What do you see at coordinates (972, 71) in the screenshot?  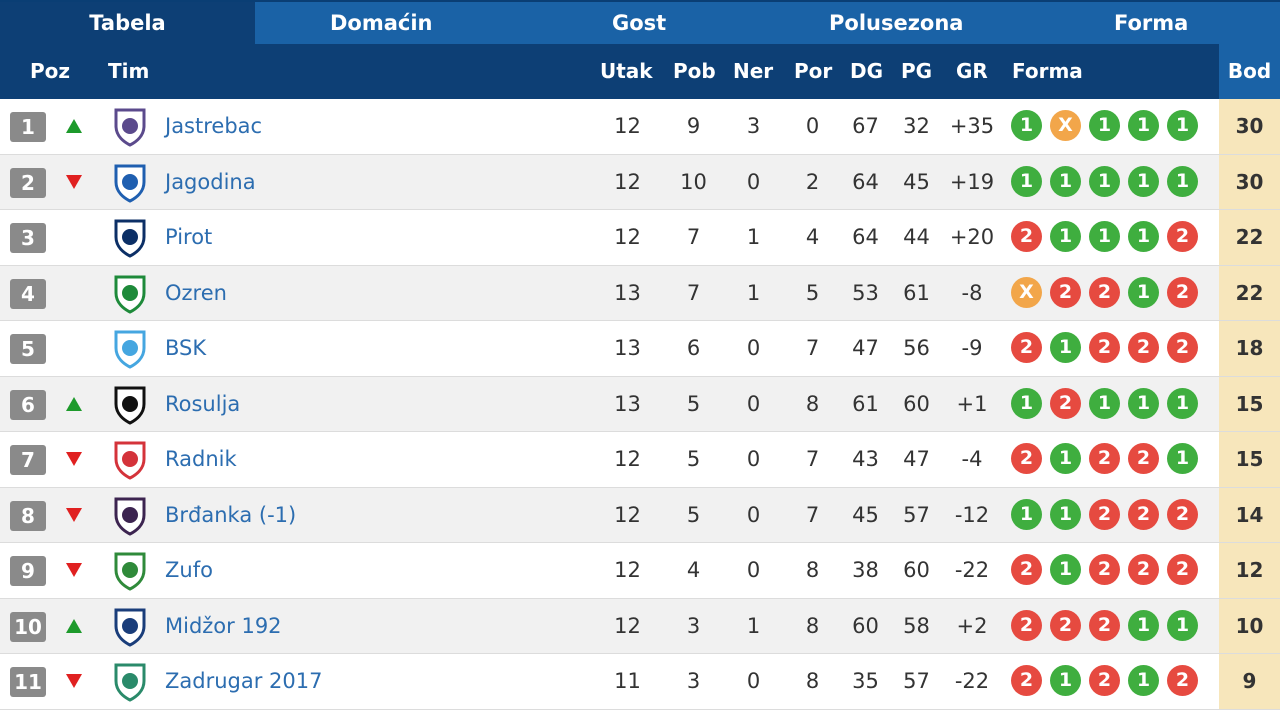 I see `col-gr: GR` at bounding box center [972, 71].